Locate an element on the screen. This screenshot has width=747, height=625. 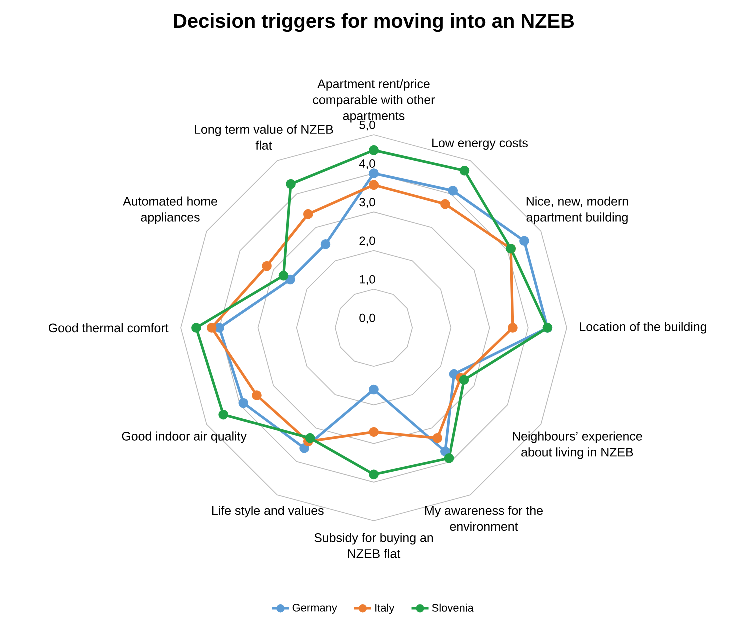
spoke-label: Long term value of NZEB flat is located at coordinates (264, 137).